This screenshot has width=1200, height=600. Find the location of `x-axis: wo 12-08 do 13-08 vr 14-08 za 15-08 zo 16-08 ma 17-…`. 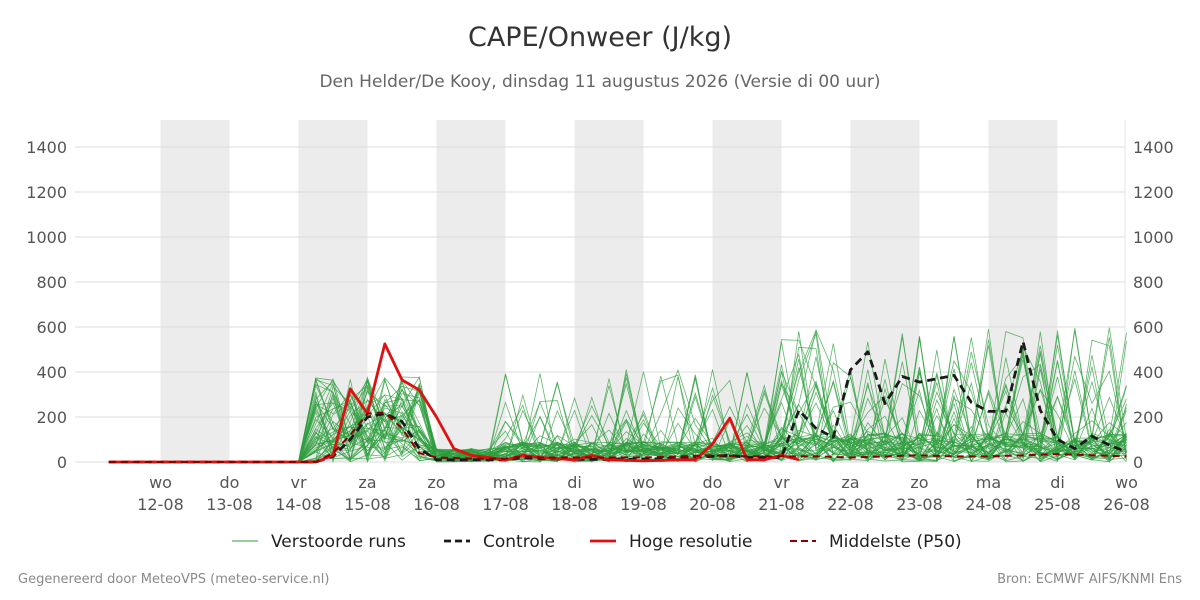

x-axis: wo 12-08 do 13-08 vr 14-08 za 15-08 zo 16-08 ma 17-… is located at coordinates (643, 493).